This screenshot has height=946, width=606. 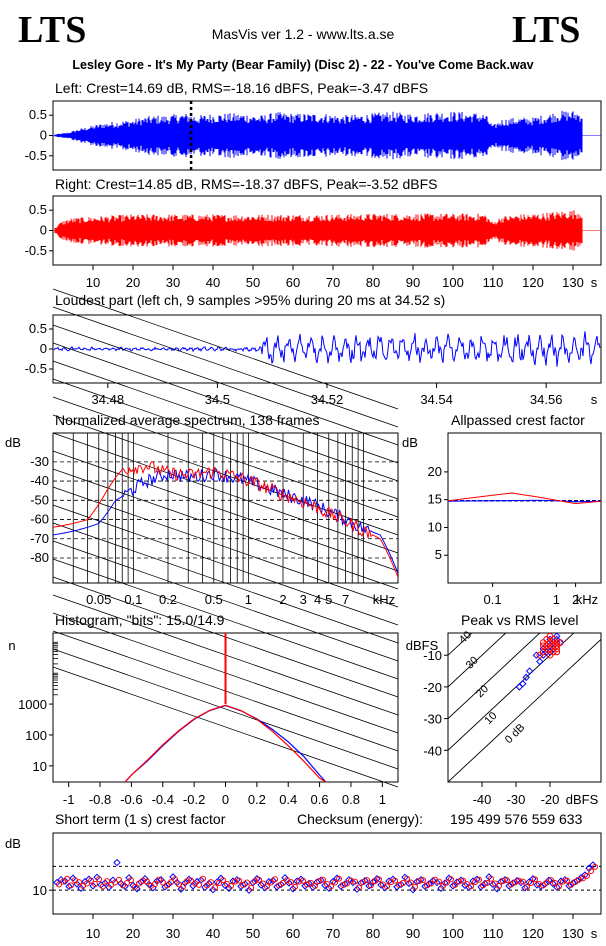 I want to click on allpassed-crest-frame, so click(x=524, y=508).